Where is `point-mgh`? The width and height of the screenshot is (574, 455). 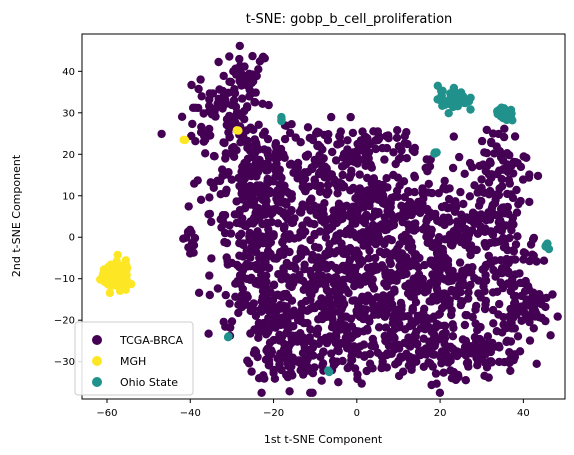
point-mgh is located at coordinates (110, 293).